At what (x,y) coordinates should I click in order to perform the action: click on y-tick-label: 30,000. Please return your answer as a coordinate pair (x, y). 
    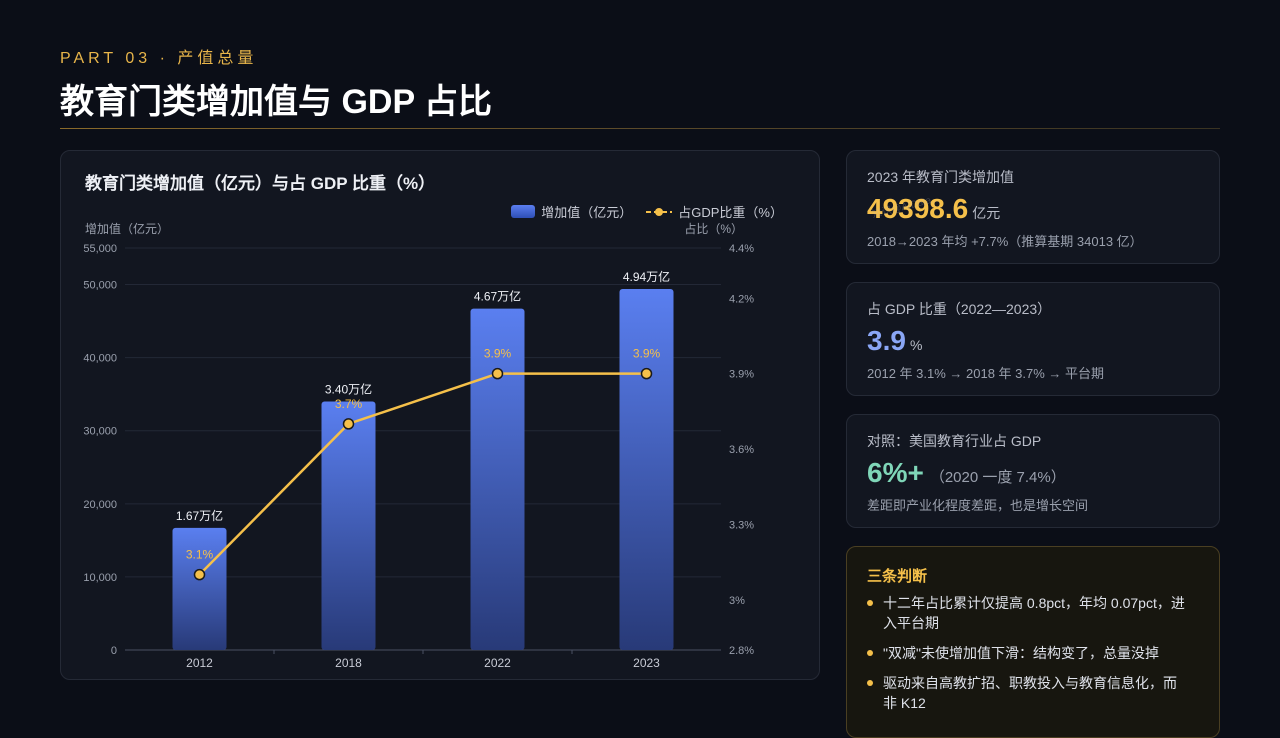
    Looking at the image, I should click on (100, 432).